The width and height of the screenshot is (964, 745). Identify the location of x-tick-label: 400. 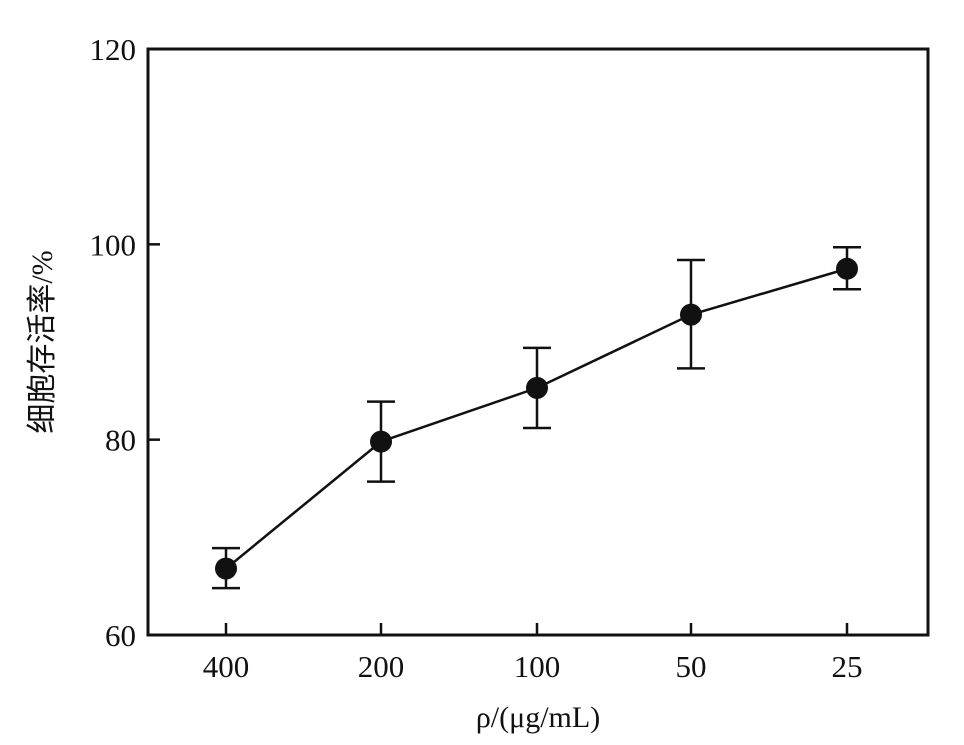
(226, 666).